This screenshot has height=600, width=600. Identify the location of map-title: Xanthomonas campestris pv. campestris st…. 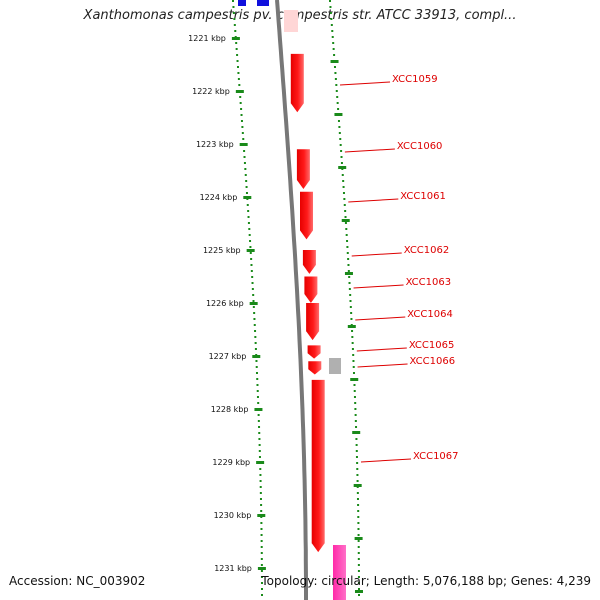
(300, 15).